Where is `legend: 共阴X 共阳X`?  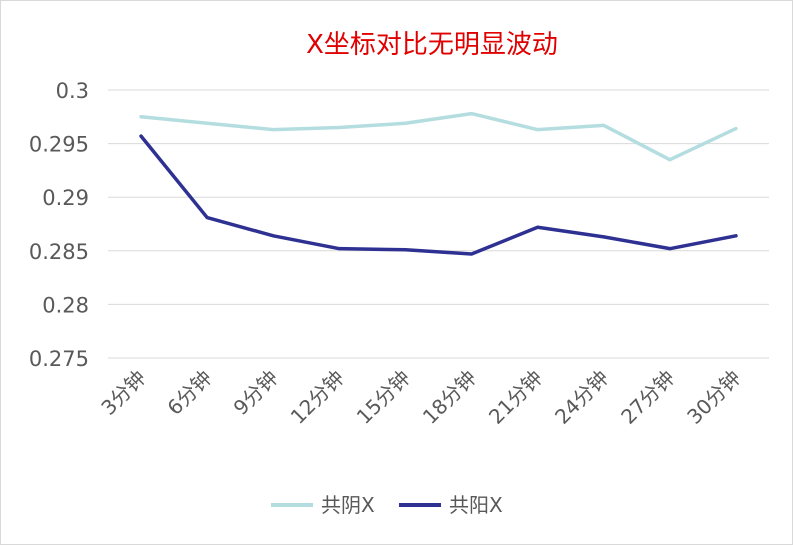
legend: 共阴X 共阳X is located at coordinates (387, 505).